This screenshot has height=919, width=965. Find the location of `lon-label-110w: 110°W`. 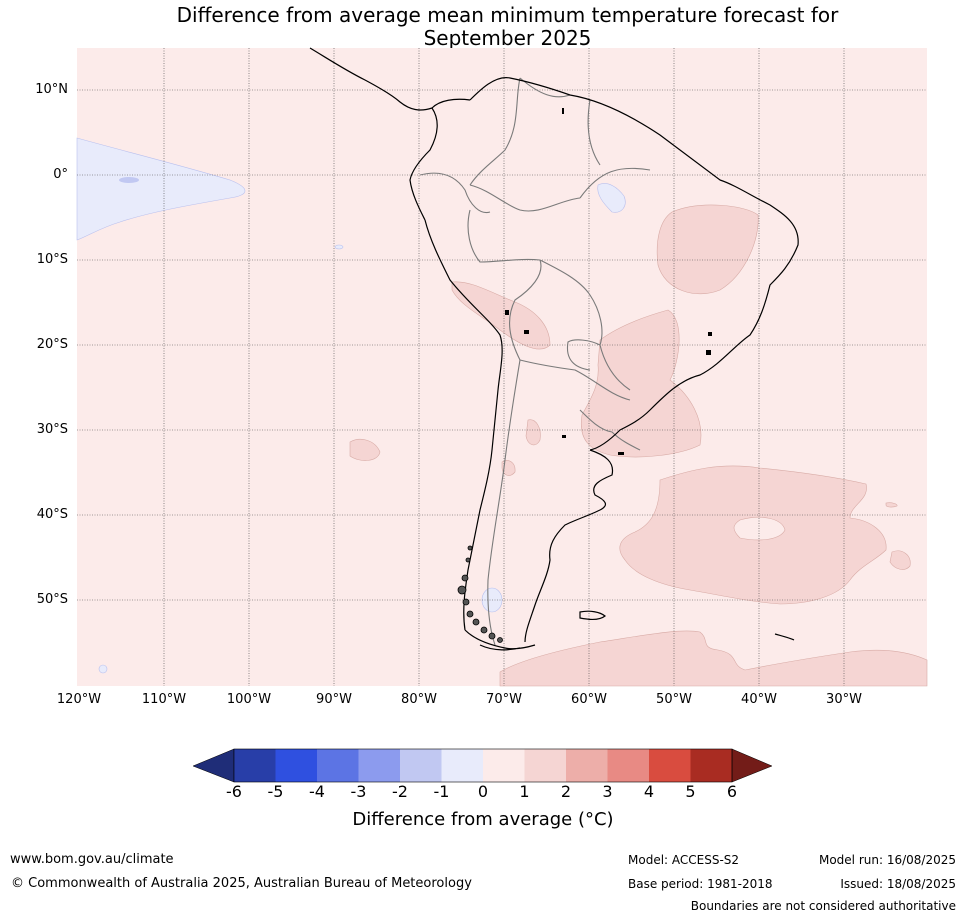

lon-label-110w: 110°W is located at coordinates (164, 699).